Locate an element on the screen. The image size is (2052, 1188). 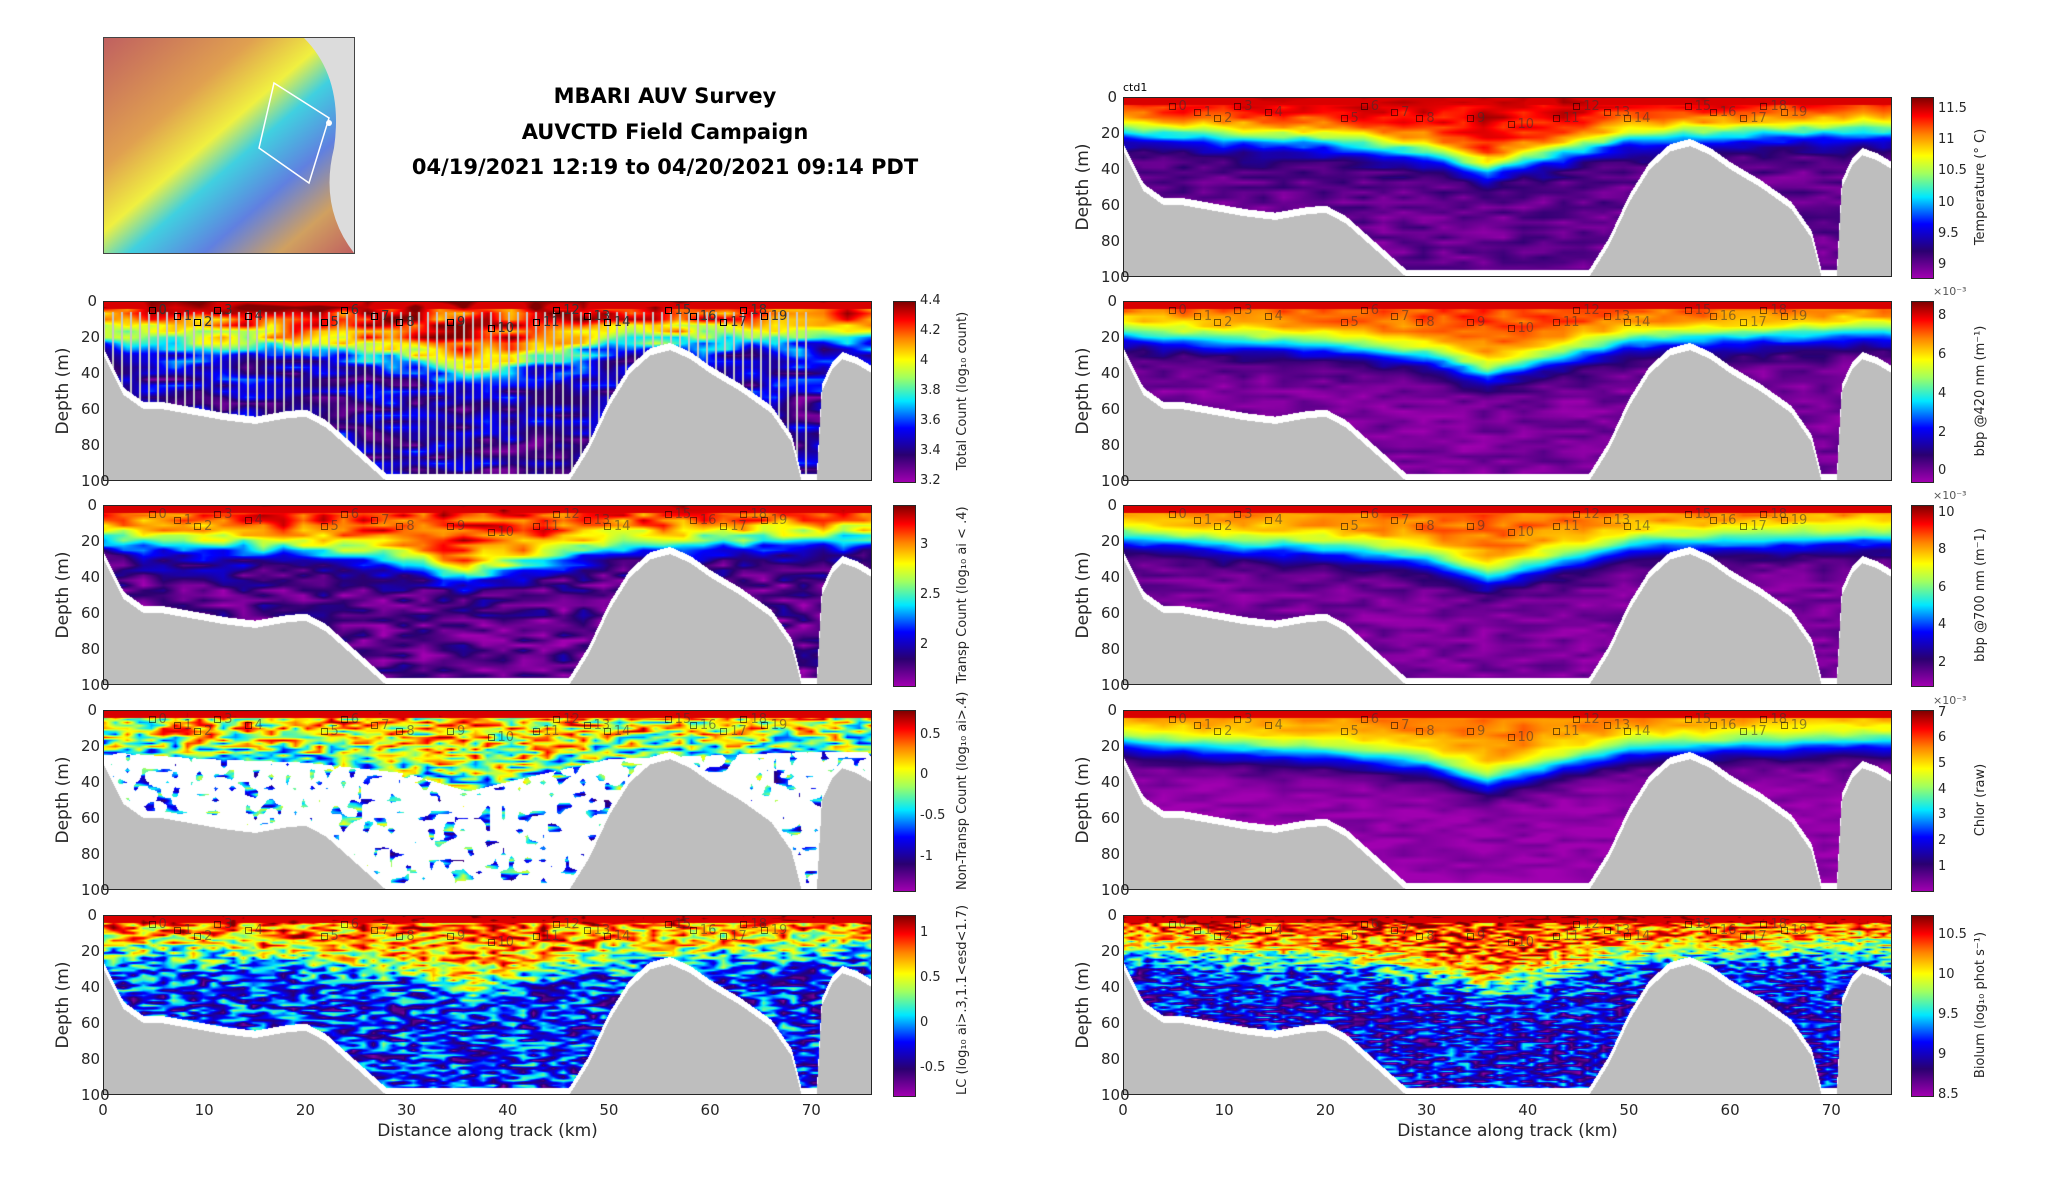
station-label: 10 is located at coordinates (1526, 532).